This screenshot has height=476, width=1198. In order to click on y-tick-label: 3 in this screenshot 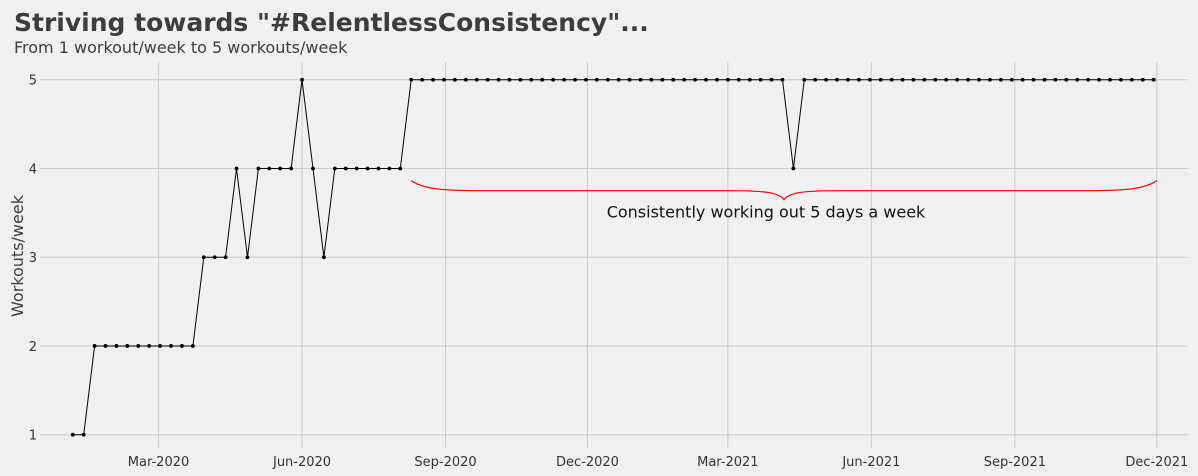, I will do `click(33, 258)`.